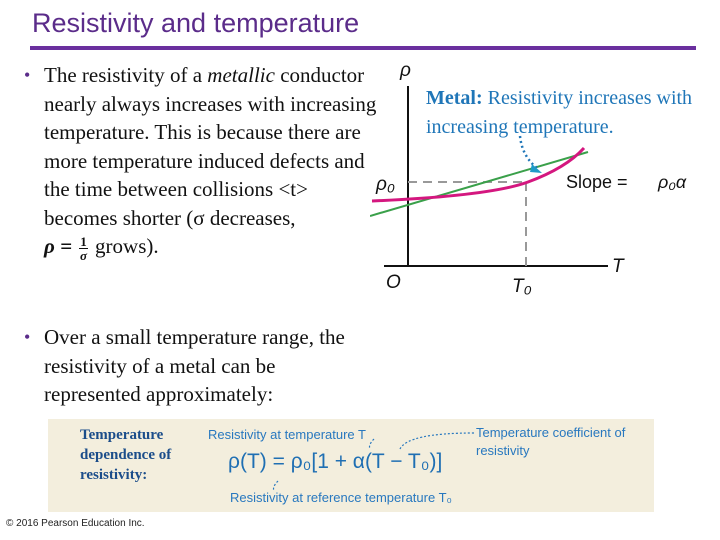 The height and width of the screenshot is (540, 720). I want to click on fraction-numerator: 1, so click(83, 241).